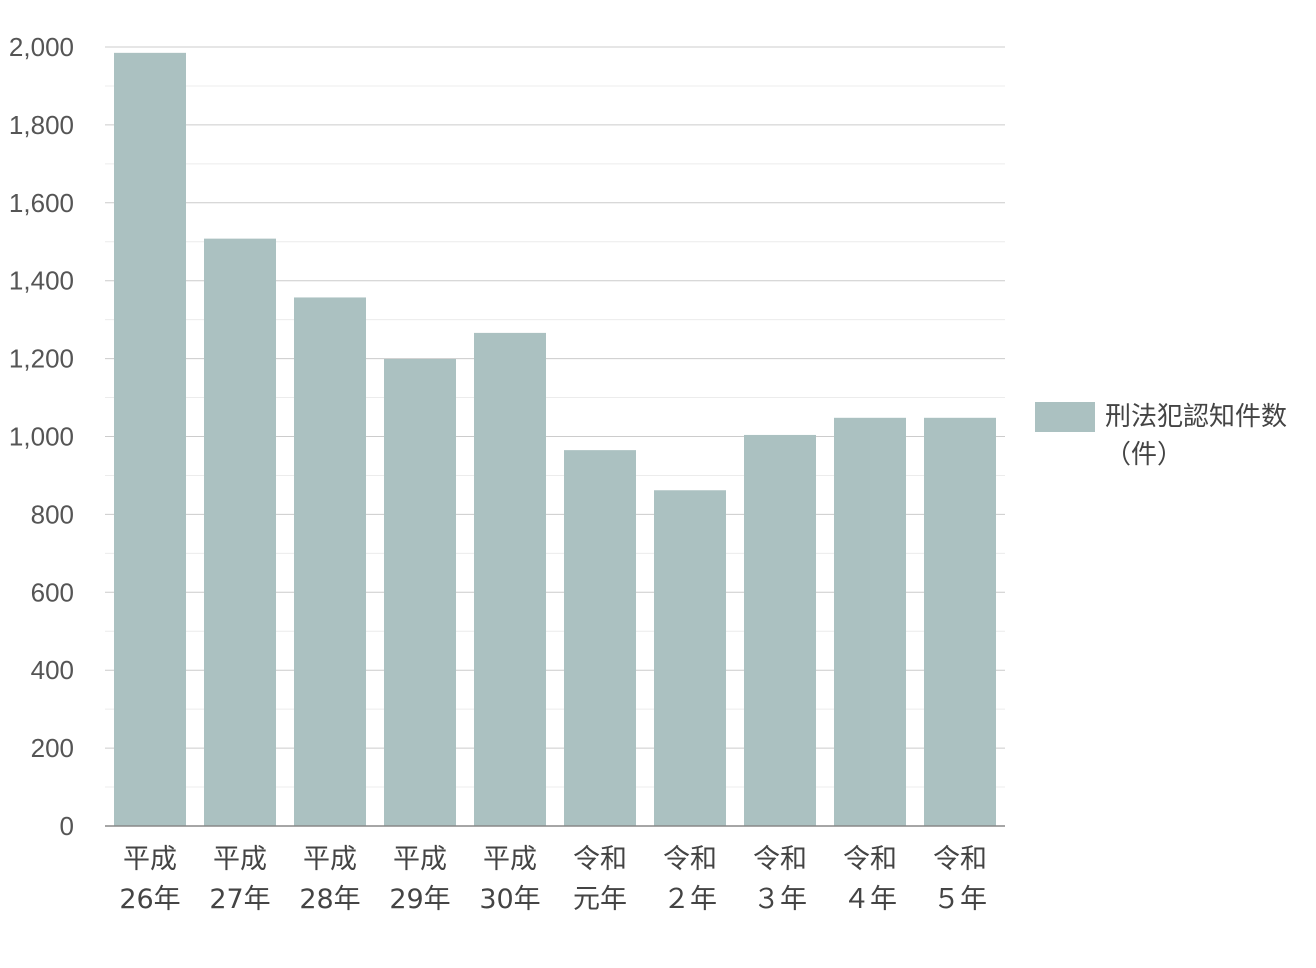  Describe the element at coordinates (41, 203) in the screenshot. I see `y-tick-label: 1,600` at that location.